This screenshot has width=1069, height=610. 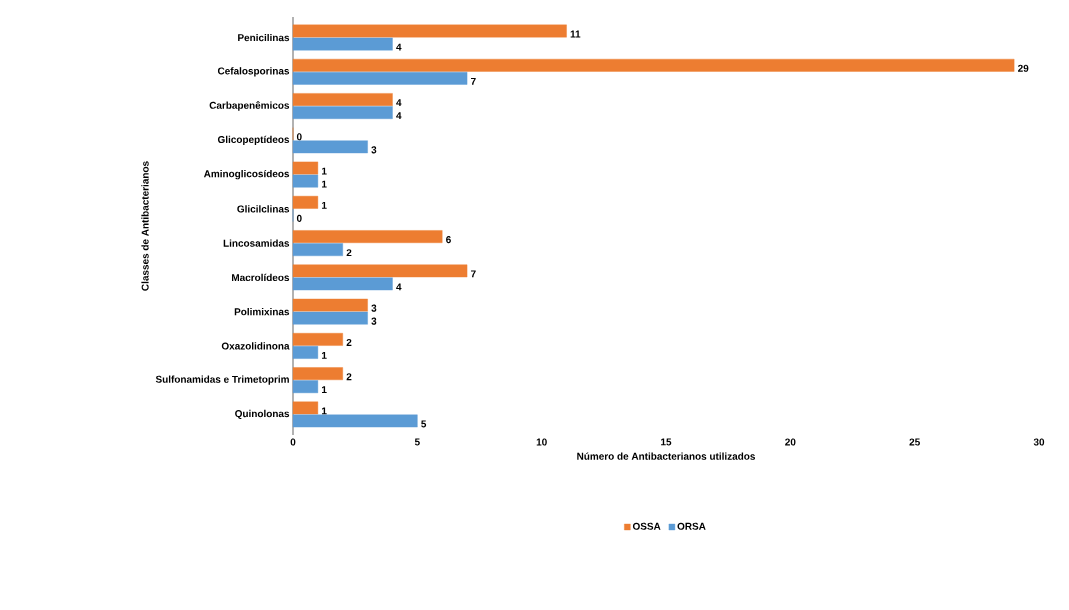 I want to click on x-tick-label: 15, so click(x=666, y=442).